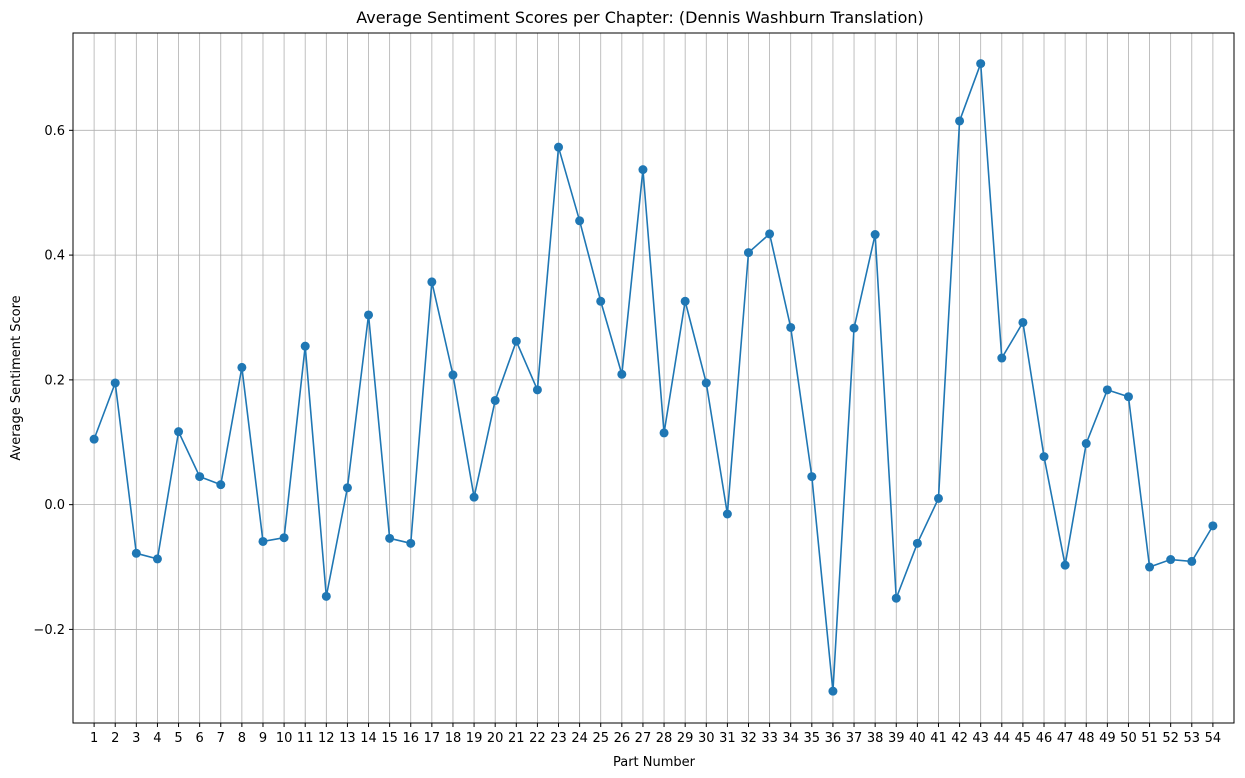  I want to click on x-tick-label: 51, so click(1149, 738).